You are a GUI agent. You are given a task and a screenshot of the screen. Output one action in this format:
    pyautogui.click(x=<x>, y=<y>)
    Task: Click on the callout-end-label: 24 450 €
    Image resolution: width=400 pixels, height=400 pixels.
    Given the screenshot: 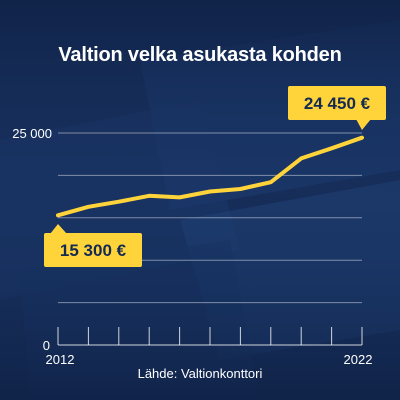 What is the action you would take?
    pyautogui.click(x=337, y=103)
    